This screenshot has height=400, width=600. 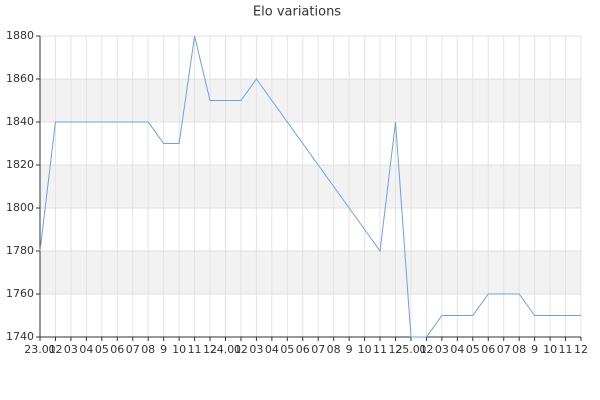 I want to click on y-tick-label: 1740, so click(x=20, y=336).